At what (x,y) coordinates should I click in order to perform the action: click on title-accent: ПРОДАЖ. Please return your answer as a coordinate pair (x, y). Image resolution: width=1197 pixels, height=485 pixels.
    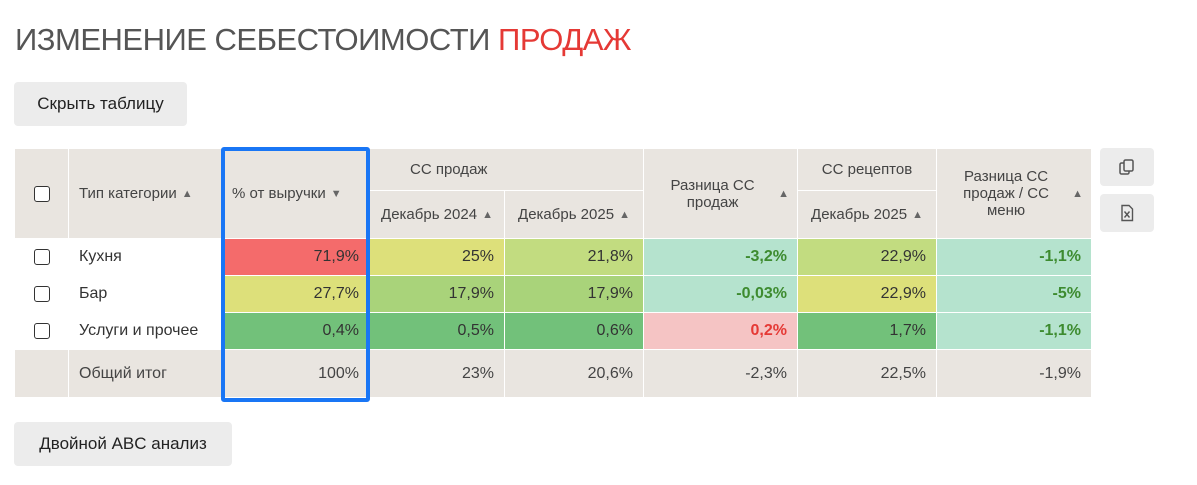
    Looking at the image, I should click on (565, 39).